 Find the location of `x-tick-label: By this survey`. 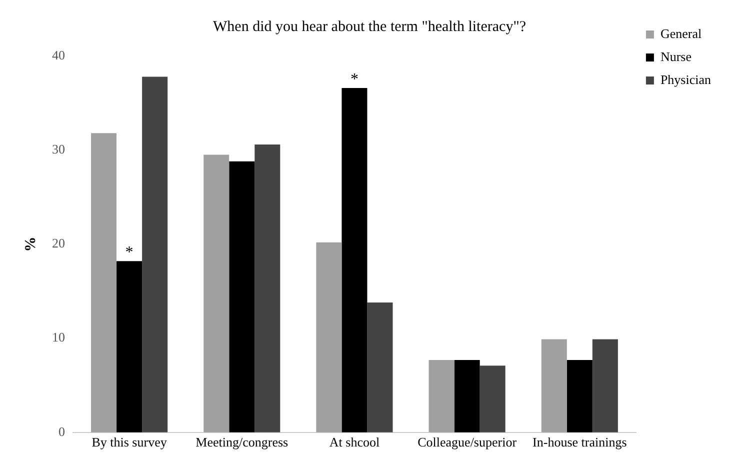

x-tick-label: By this survey is located at coordinates (130, 442).